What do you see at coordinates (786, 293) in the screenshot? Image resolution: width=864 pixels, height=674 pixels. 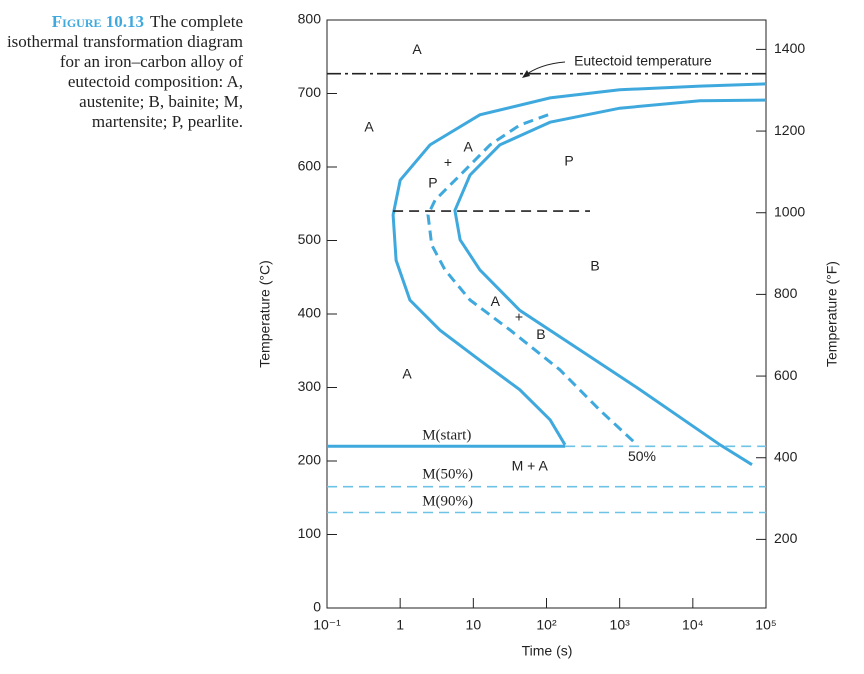 I see `y2-tick-label: 800` at bounding box center [786, 293].